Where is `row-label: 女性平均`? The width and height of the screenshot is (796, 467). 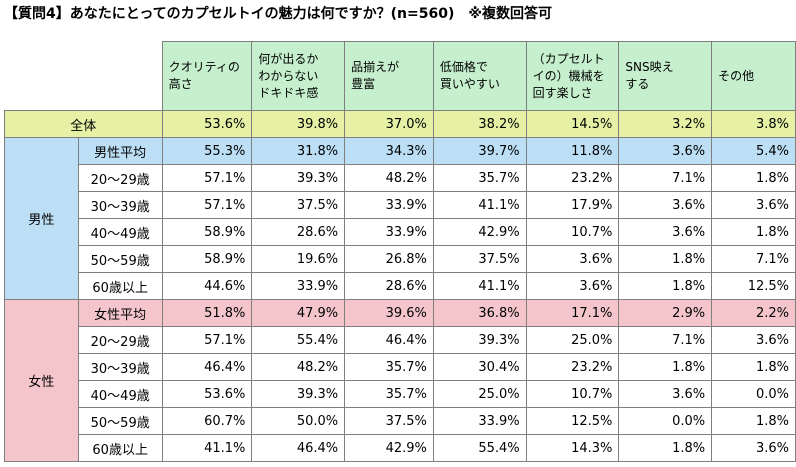 row-label: 女性平均 is located at coordinates (120, 313).